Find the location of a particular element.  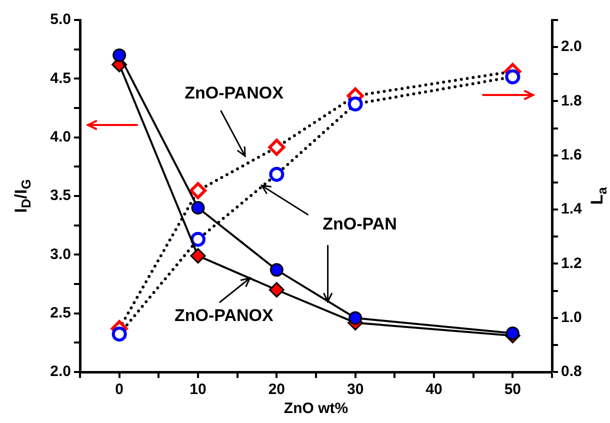

x-tick-label: 10 is located at coordinates (198, 389).